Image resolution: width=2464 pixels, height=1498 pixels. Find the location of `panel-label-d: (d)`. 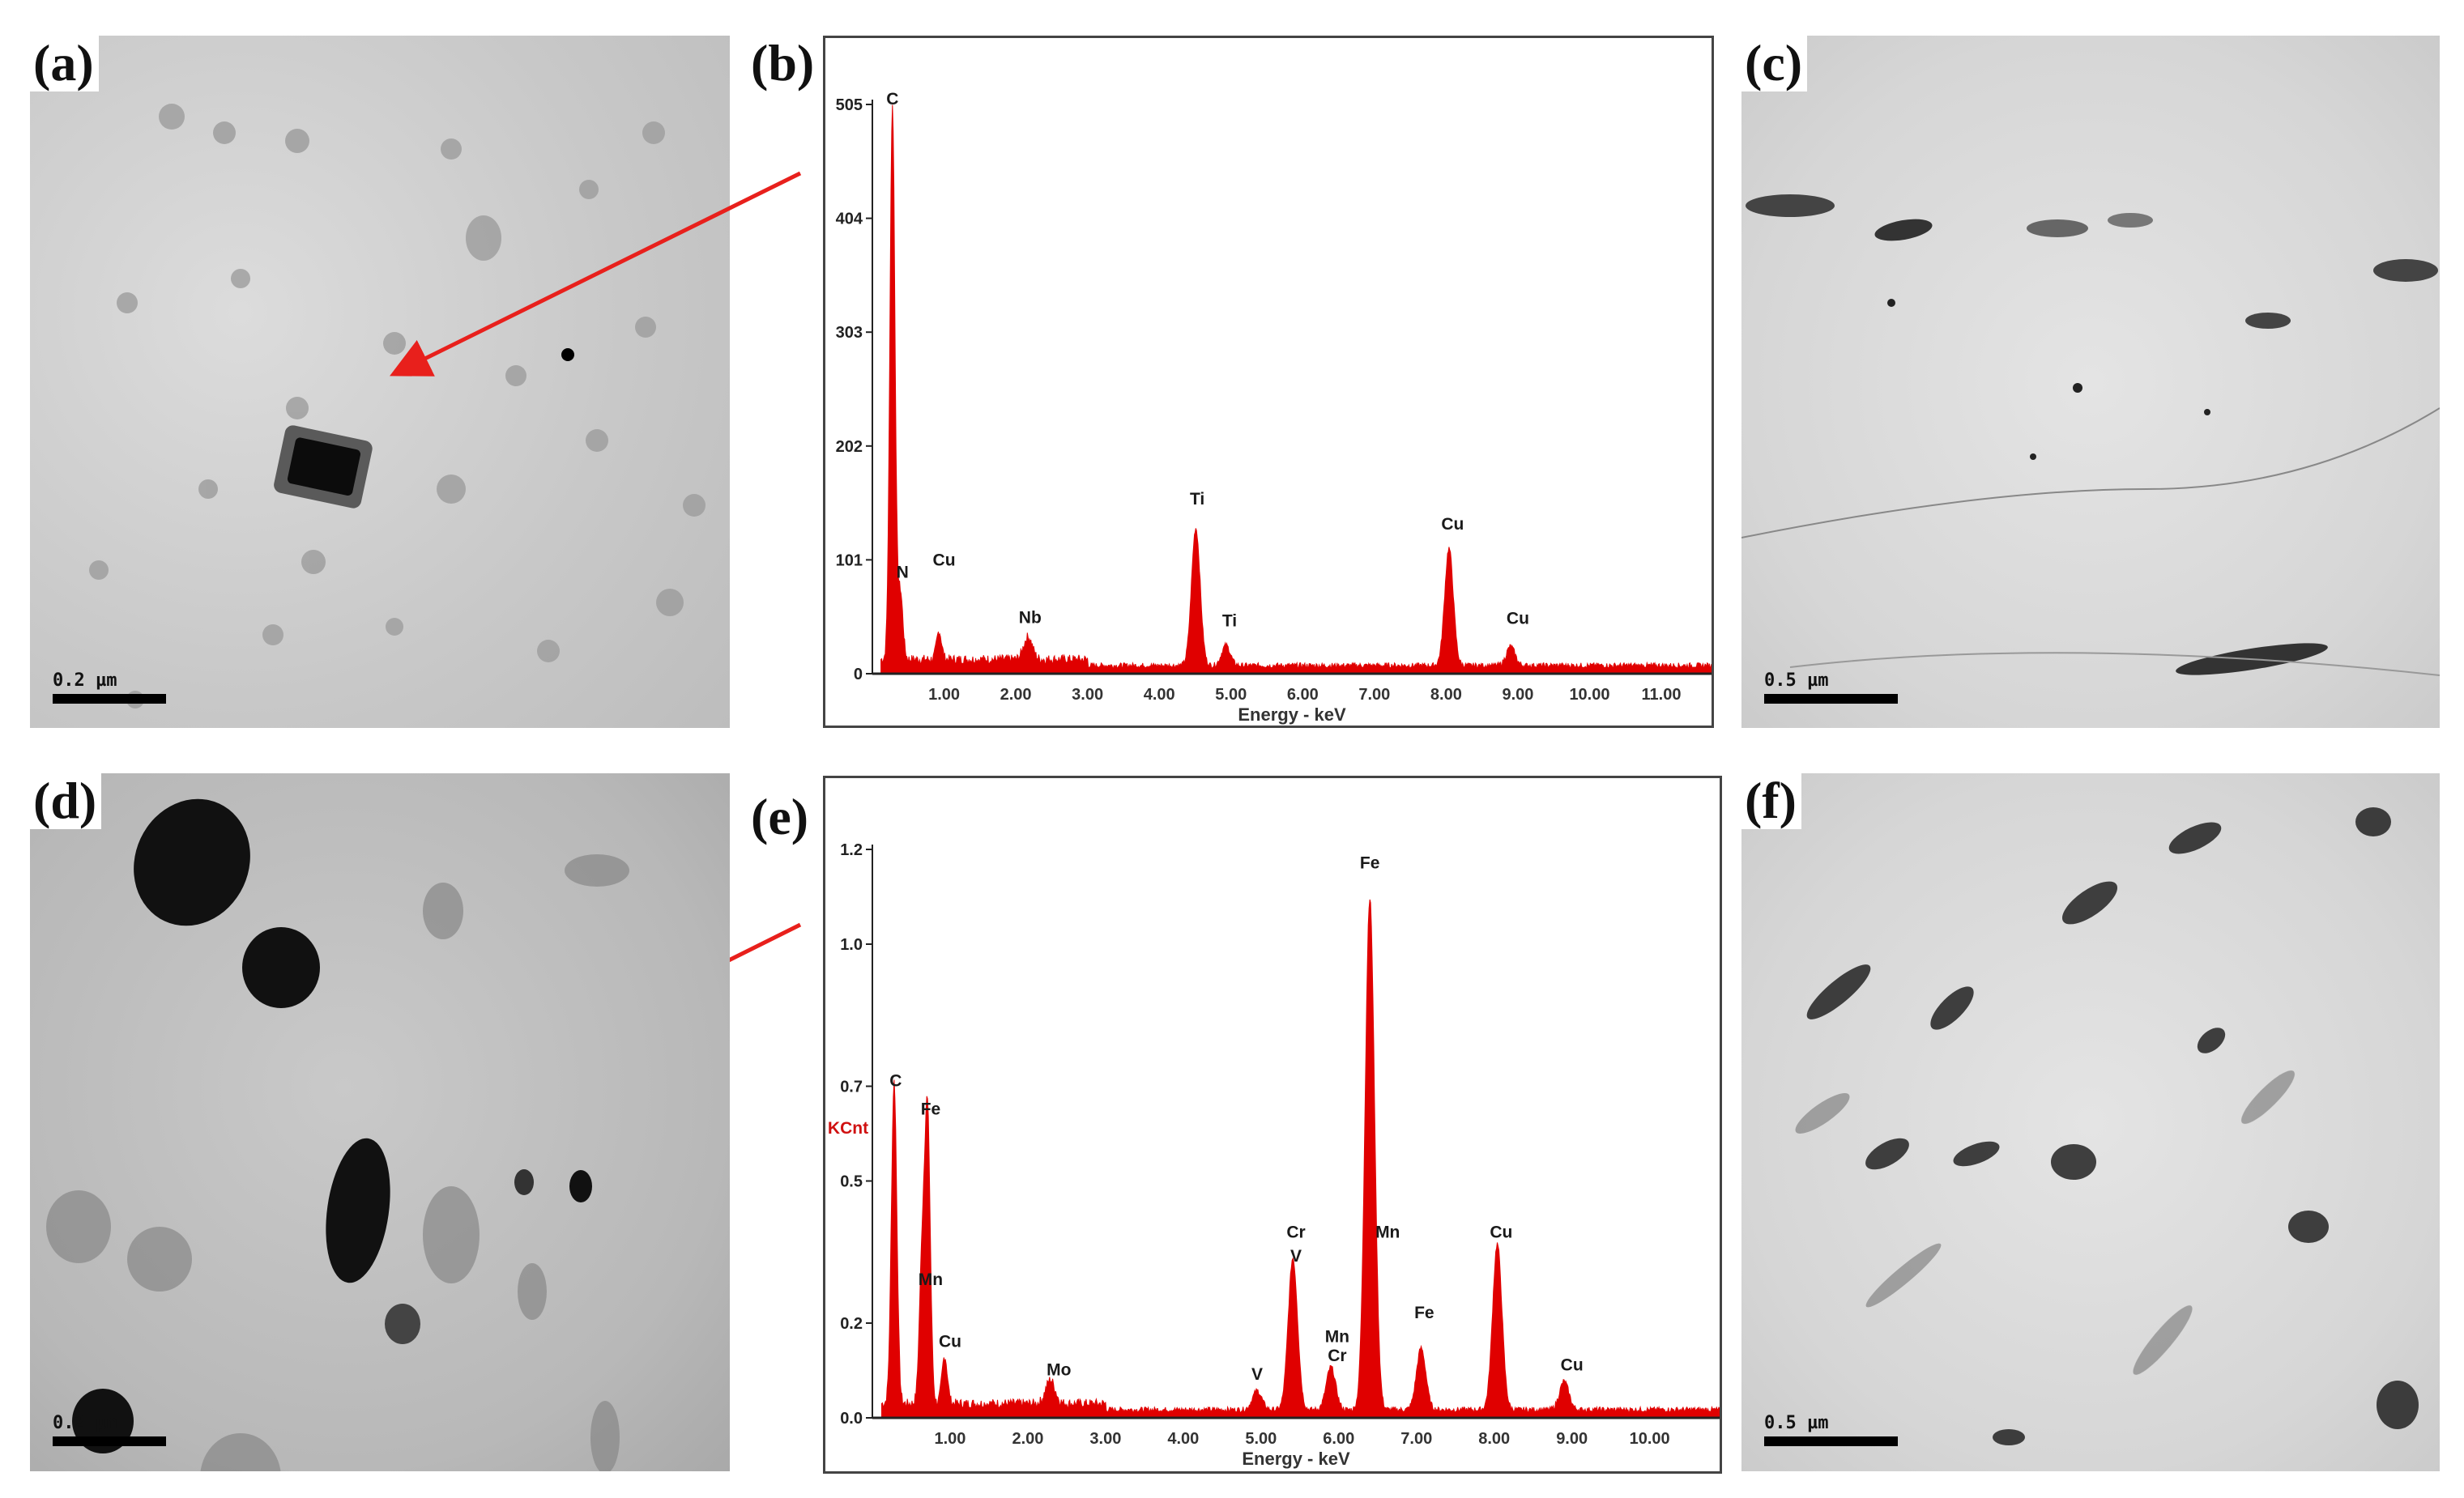

panel-label-d: (d) is located at coordinates (66, 801).